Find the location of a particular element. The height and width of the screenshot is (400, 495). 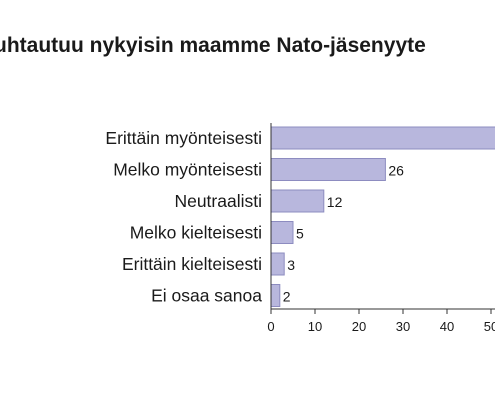

x-tick-label-2: 20 is located at coordinates (359, 326).